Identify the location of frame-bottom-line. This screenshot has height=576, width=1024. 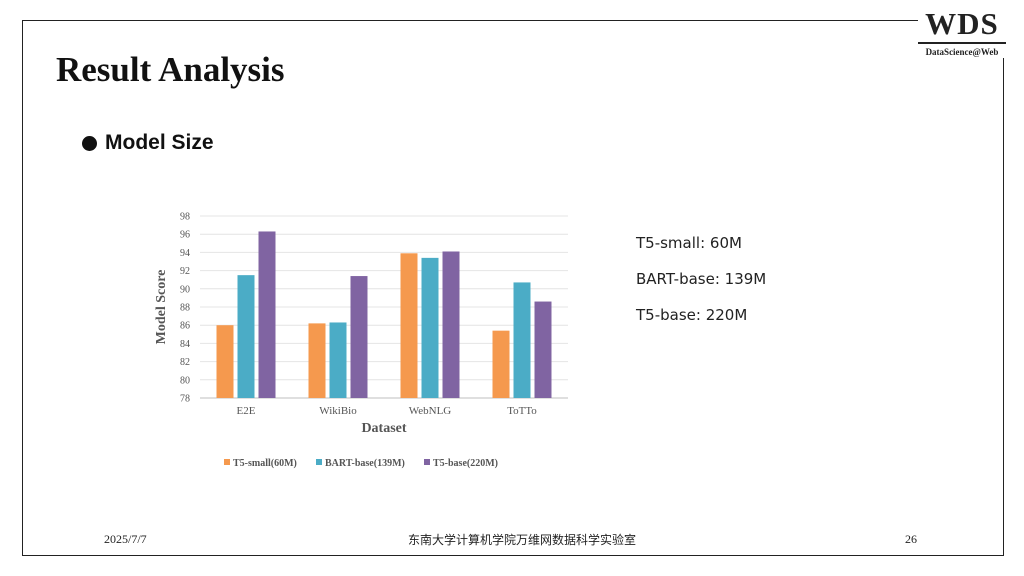
(513, 555).